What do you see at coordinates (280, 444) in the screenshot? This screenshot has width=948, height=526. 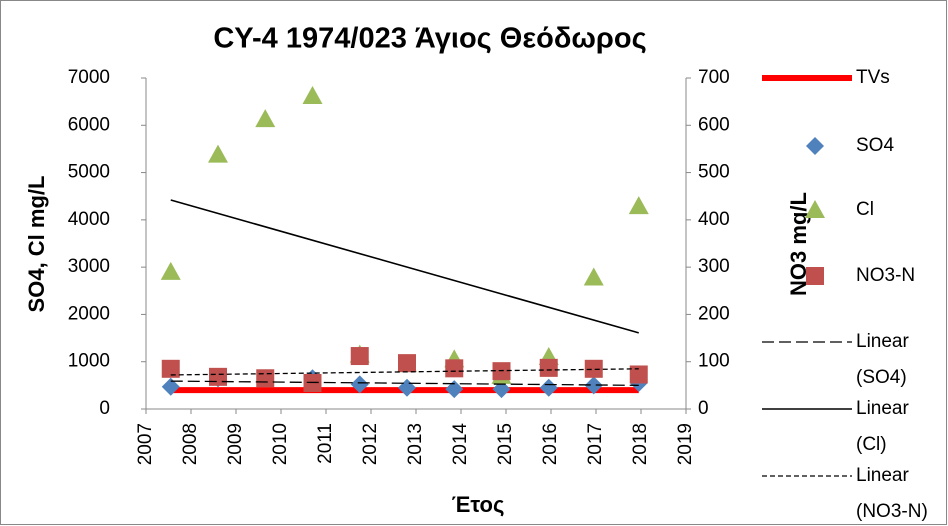 I see `x-tick-label: 2010` at bounding box center [280, 444].